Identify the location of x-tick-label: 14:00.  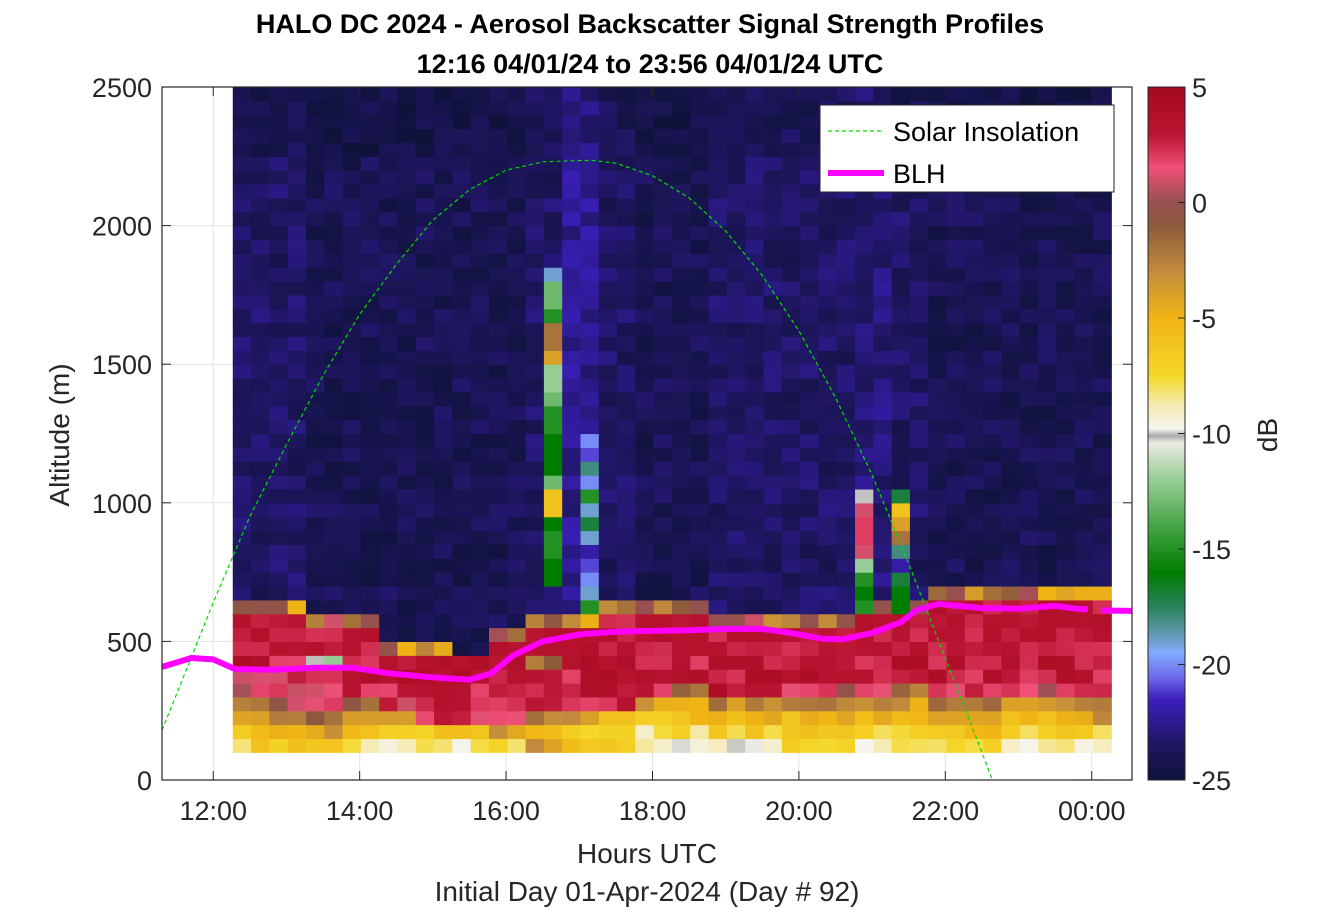
(360, 811).